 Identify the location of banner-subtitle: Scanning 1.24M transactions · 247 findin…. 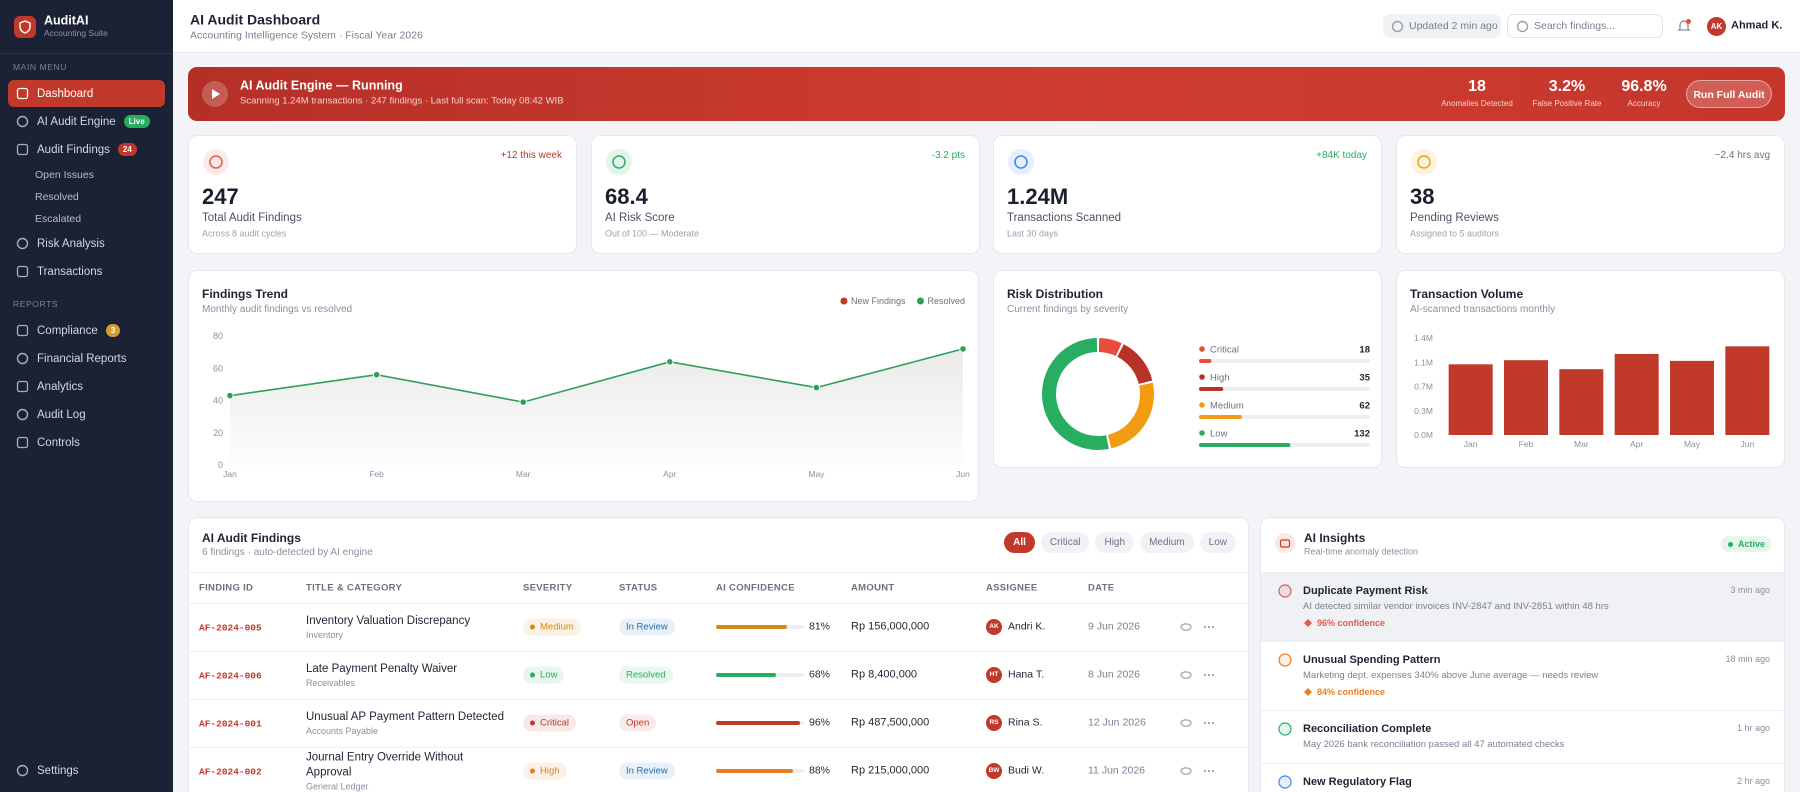
(402, 101).